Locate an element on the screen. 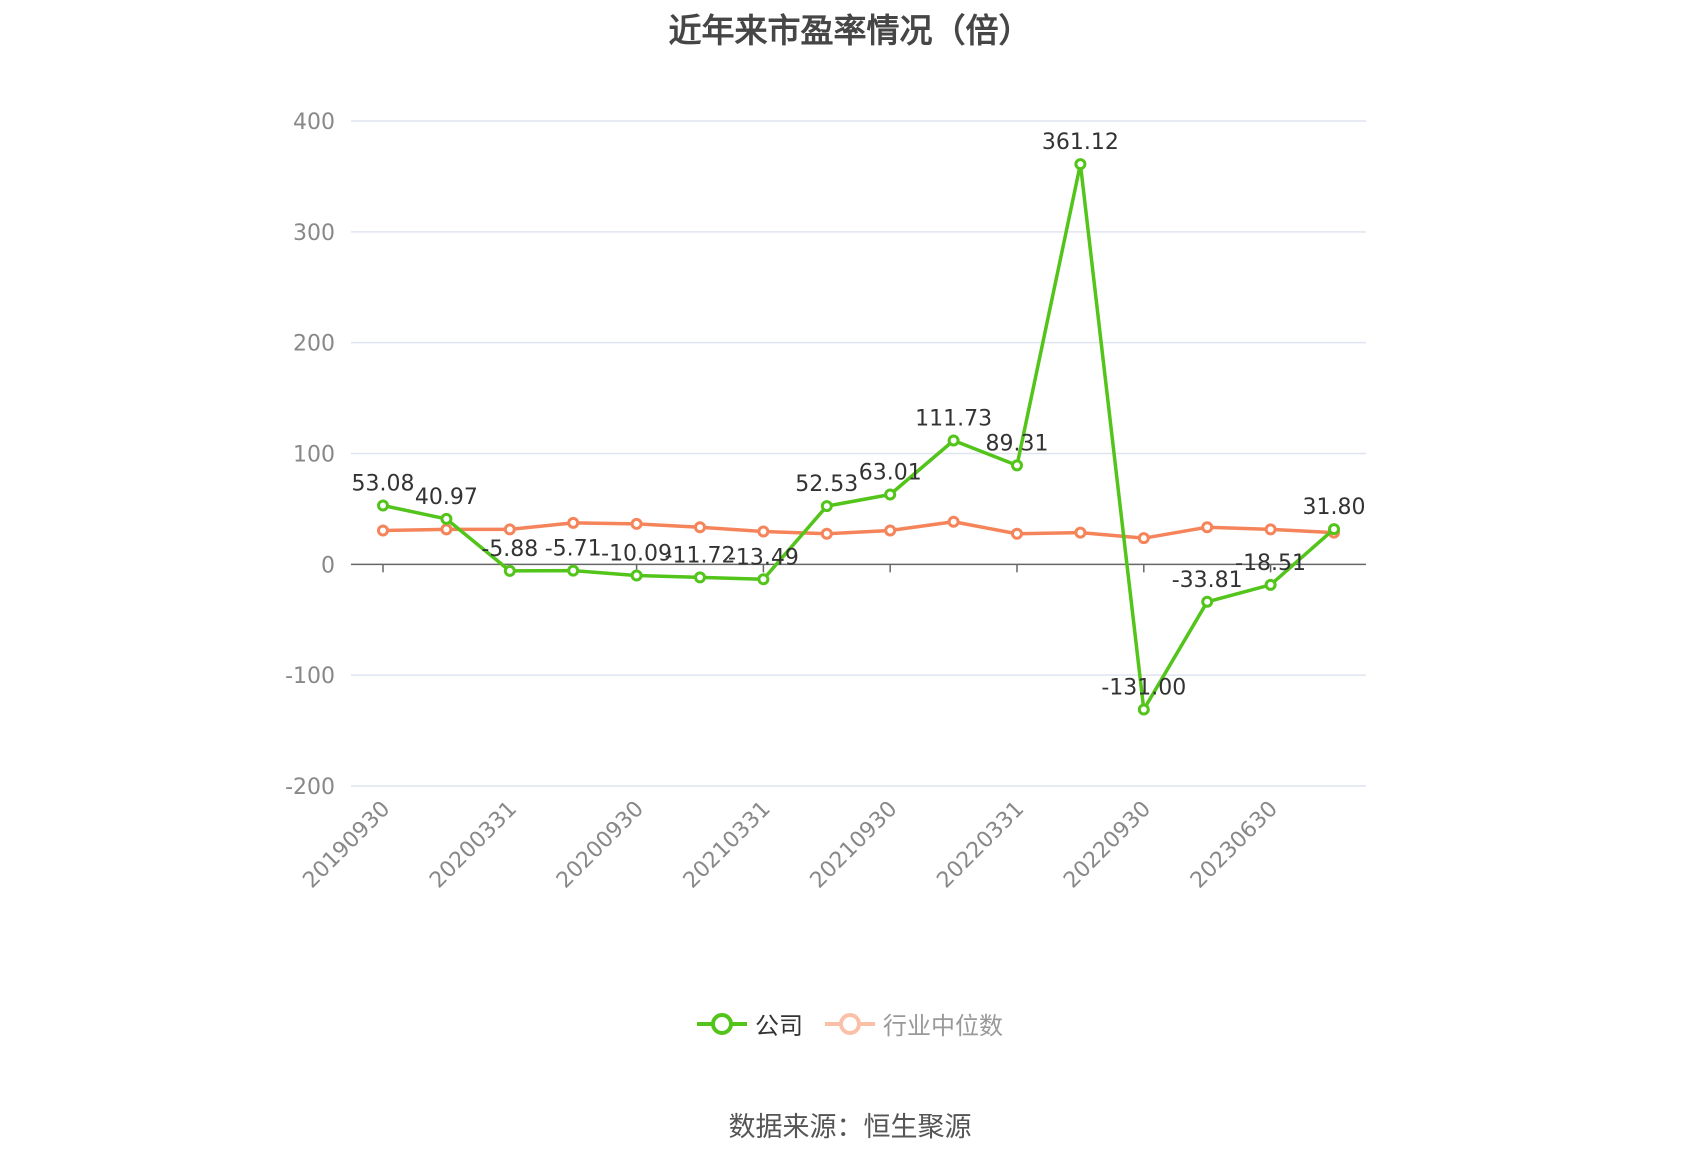 The height and width of the screenshot is (1150, 1700). y-tick-label: -100 is located at coordinates (310, 676).